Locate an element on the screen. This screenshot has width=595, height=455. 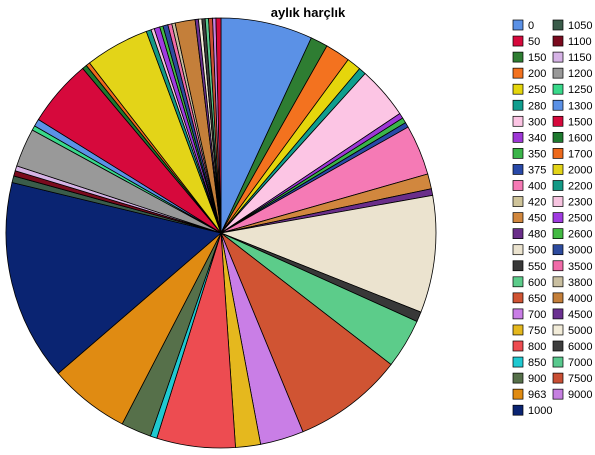
legend-item-4000: 4000 is located at coordinates (572, 298).